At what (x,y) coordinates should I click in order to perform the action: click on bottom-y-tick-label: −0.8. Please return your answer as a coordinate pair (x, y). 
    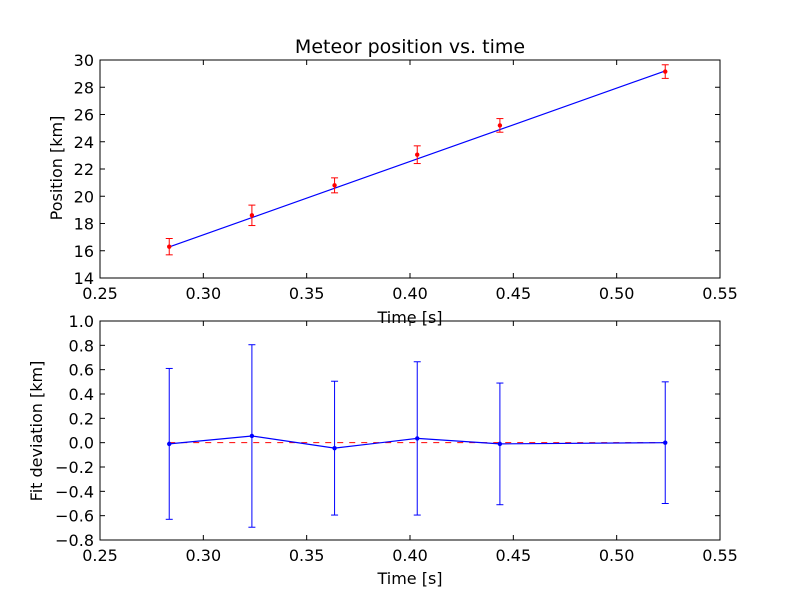
    Looking at the image, I should click on (74, 540).